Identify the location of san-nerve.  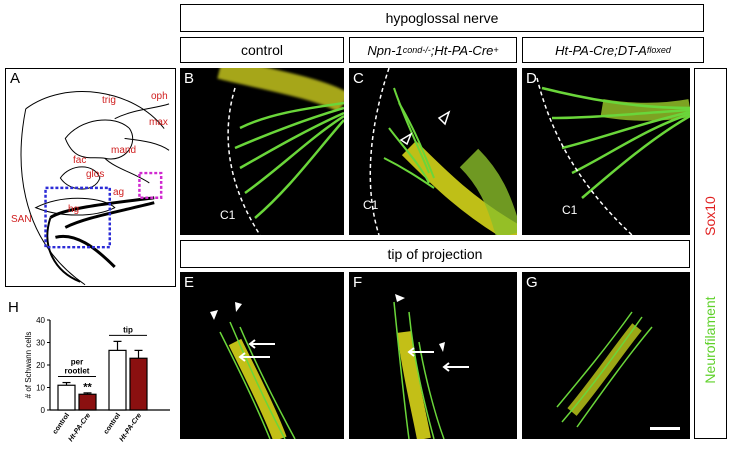
(63, 250).